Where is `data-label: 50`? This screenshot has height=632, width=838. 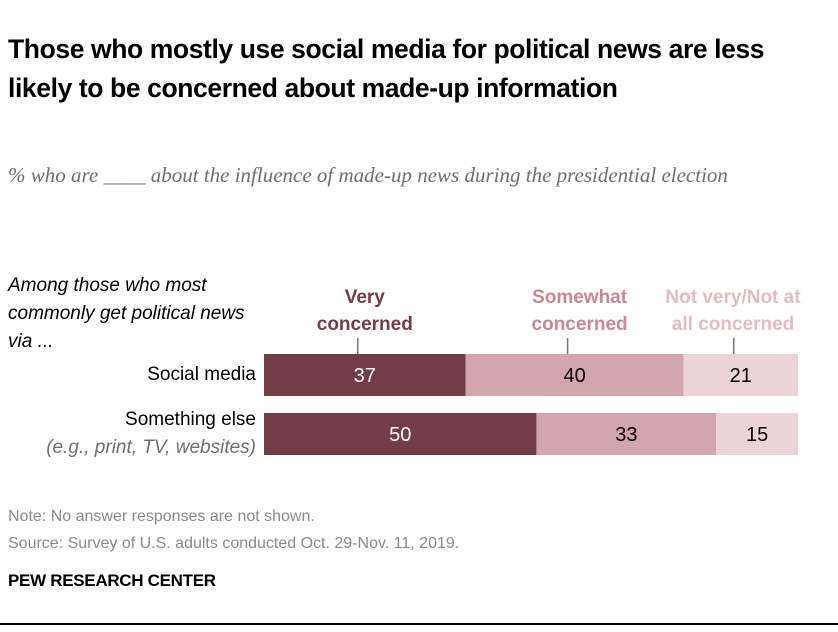 data-label: 50 is located at coordinates (400, 435).